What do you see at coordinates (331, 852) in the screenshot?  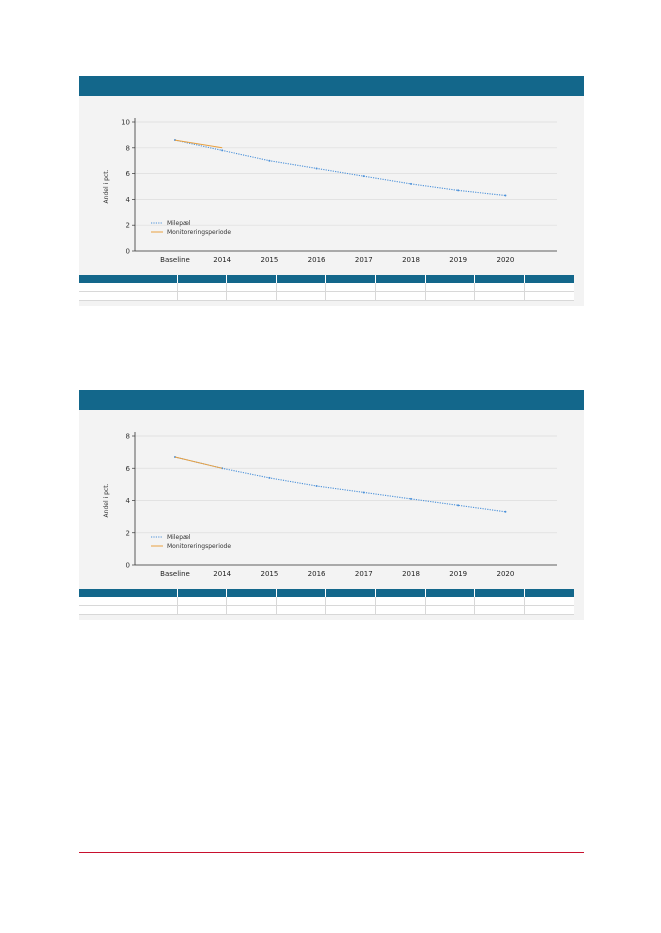 I see `footer-rule` at bounding box center [331, 852].